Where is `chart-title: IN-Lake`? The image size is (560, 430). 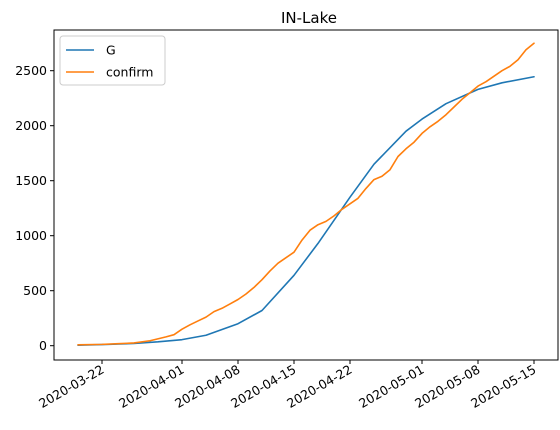 chart-title: IN-Lake is located at coordinates (309, 18).